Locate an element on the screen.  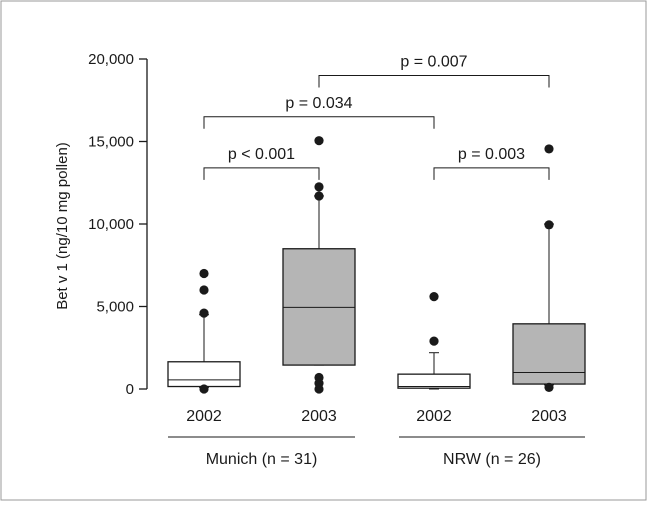
p-value-label: p = 0.034 is located at coordinates (318, 103).